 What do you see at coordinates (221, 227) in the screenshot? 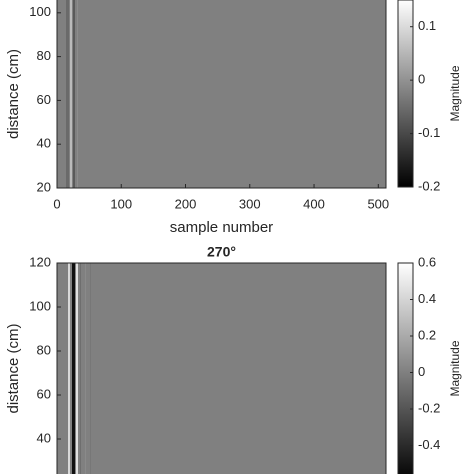
I see `x-axis-label: sample number` at bounding box center [221, 227].